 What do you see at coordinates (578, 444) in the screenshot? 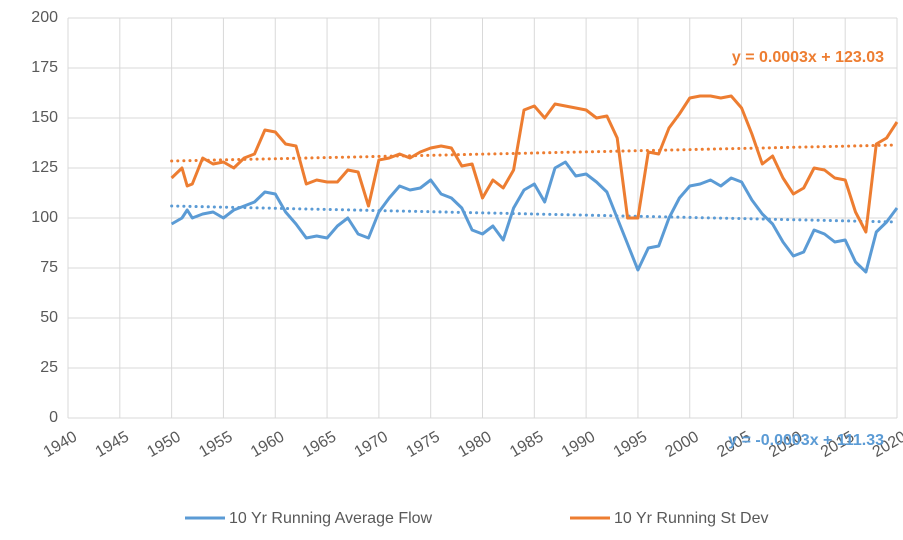
I see `x-tick-label: 1990` at bounding box center [578, 444].